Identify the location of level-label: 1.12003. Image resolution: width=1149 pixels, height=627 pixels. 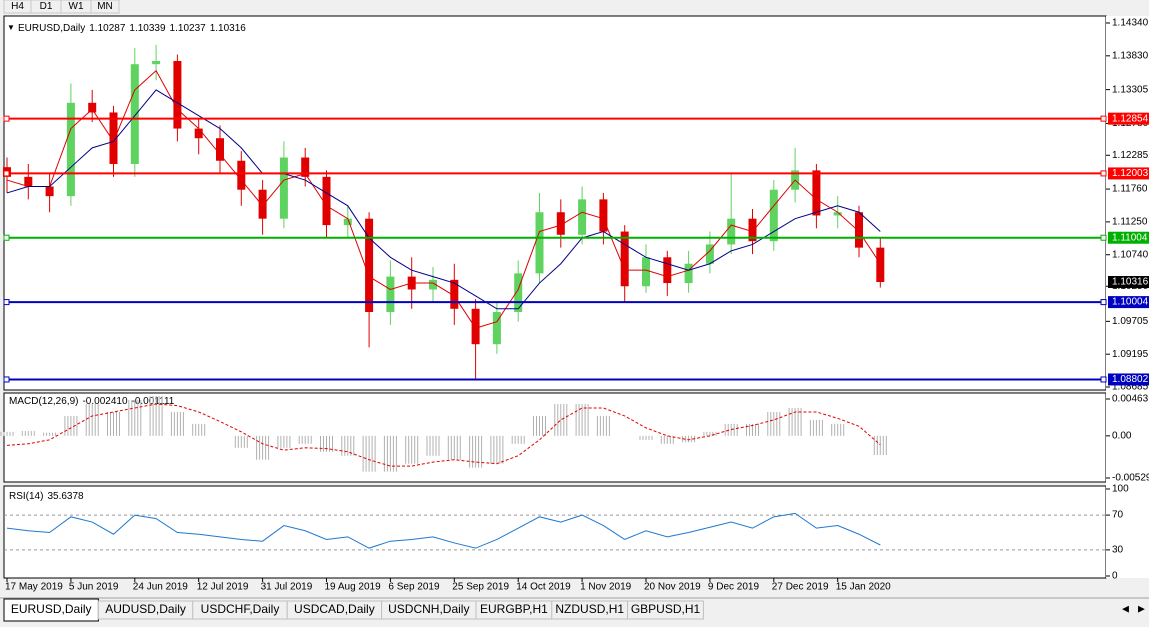
(1130, 173).